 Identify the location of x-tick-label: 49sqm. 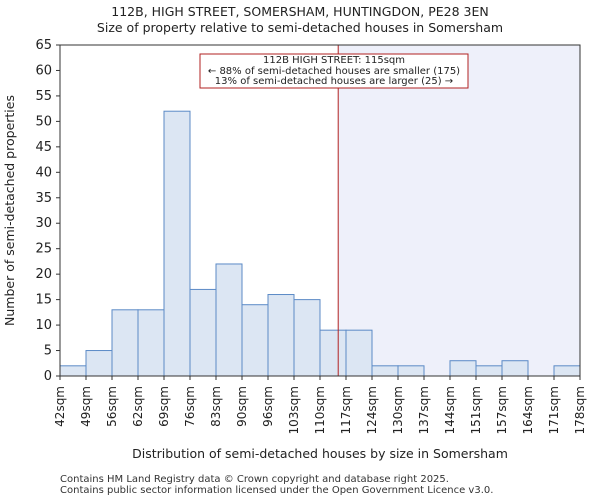
(86, 406).